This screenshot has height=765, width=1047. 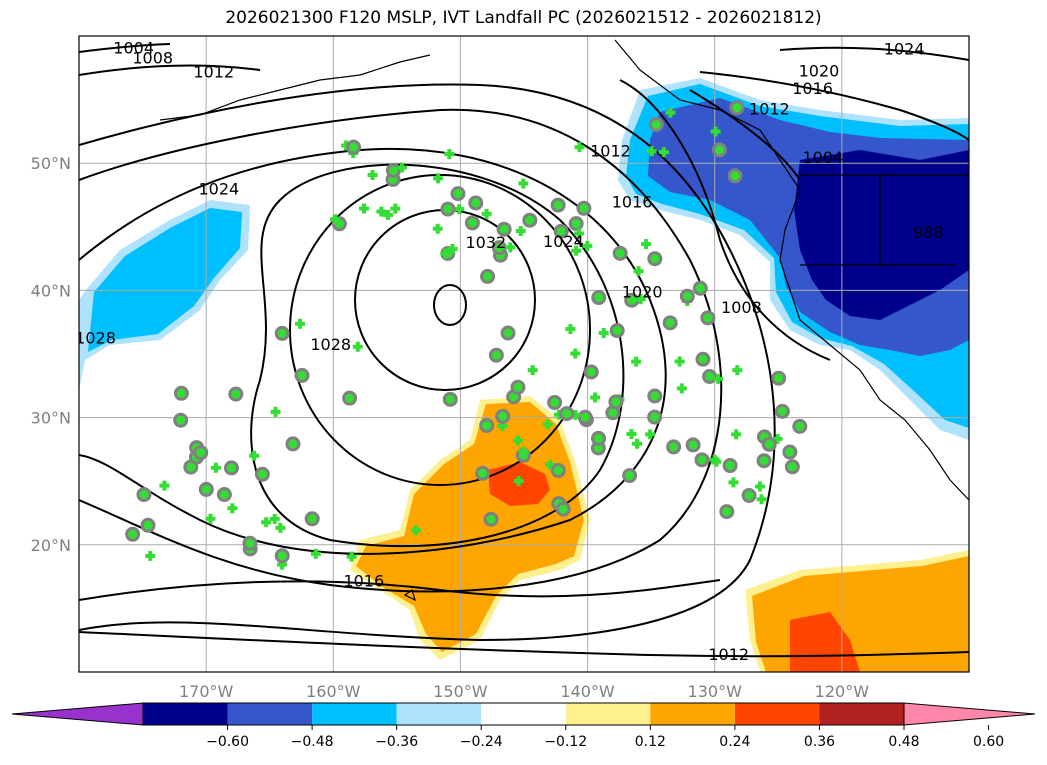 I want to click on isobar-1016-south, so click(x=400, y=590).